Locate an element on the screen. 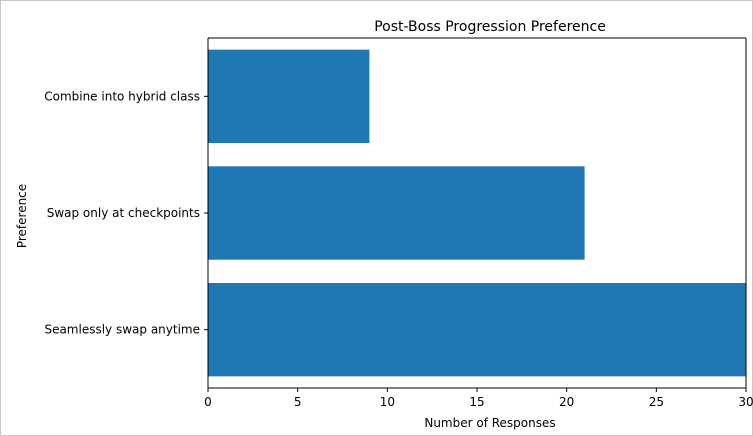  y-tick-label: Seamlessly swap anytime is located at coordinates (122, 330).